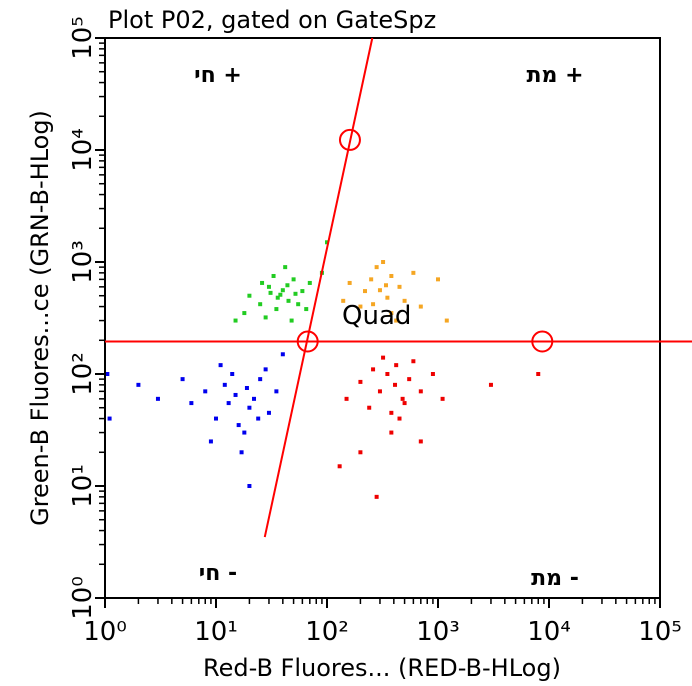 The width and height of the screenshot is (692, 686). What do you see at coordinates (438, 632) in the screenshot?
I see `x-tick-label: 10³` at bounding box center [438, 632].